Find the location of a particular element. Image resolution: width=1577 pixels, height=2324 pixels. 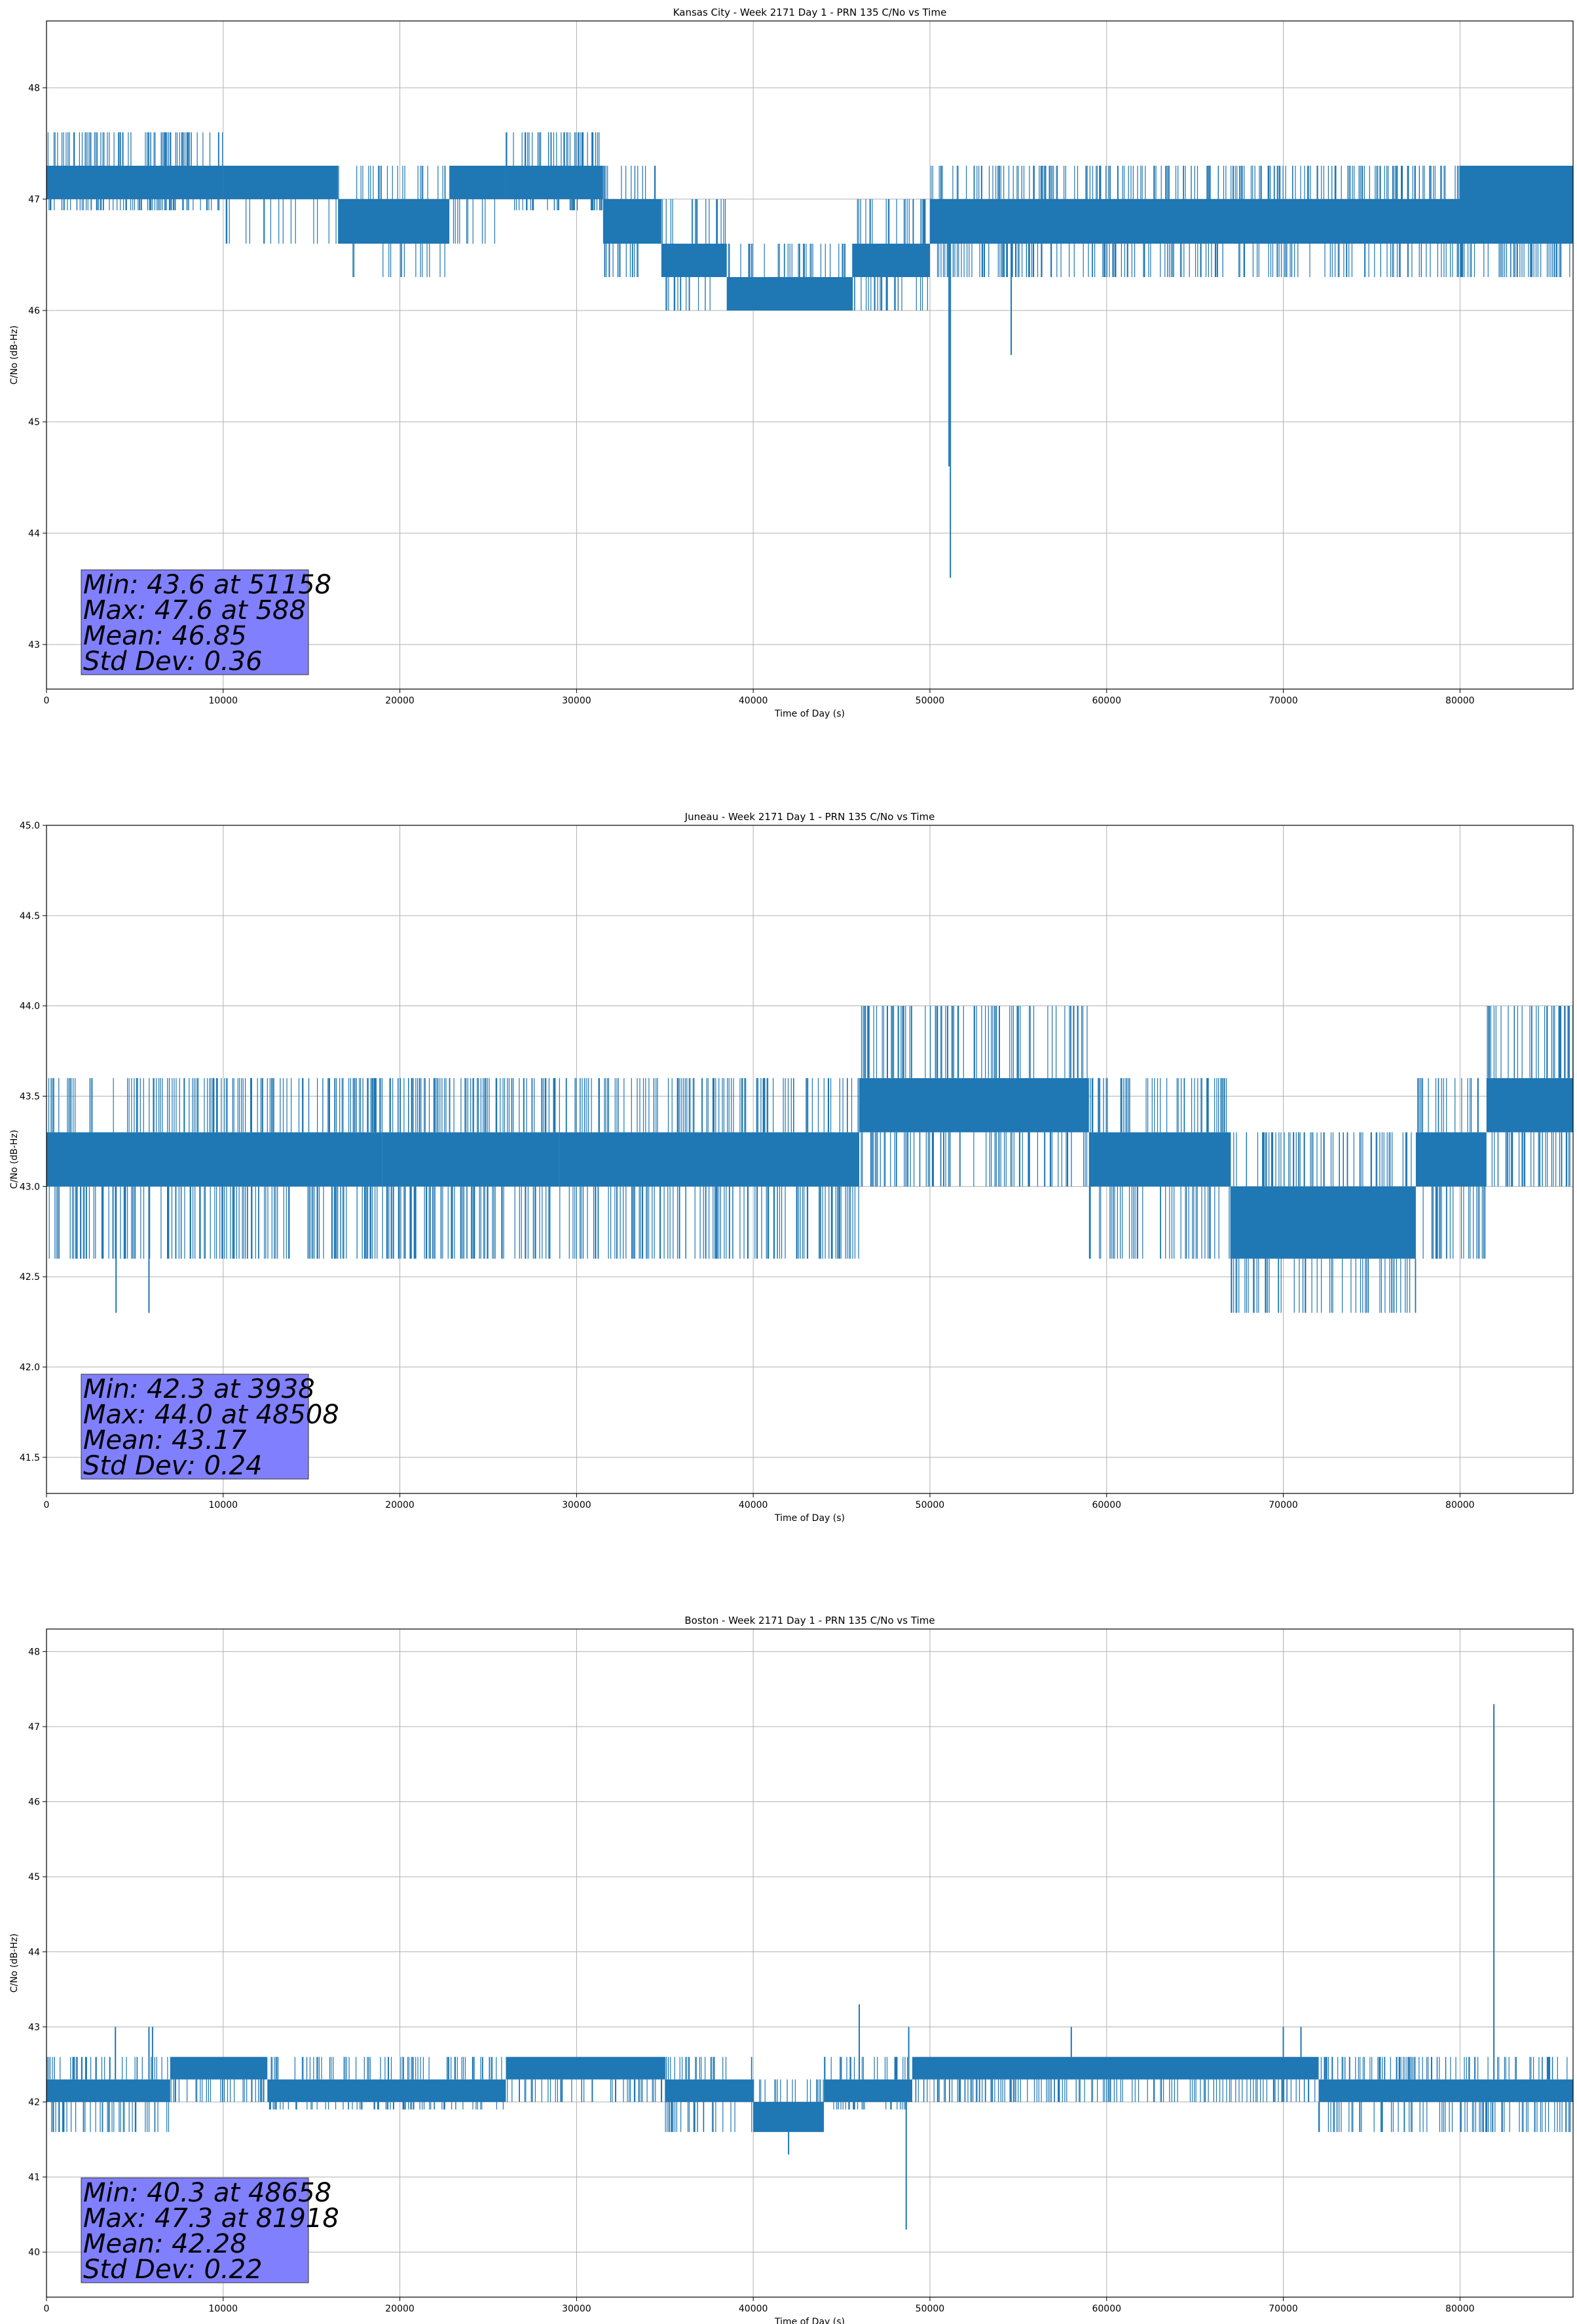

stats-max: Max: 44.0 at 48508 is located at coordinates (211, 1415).